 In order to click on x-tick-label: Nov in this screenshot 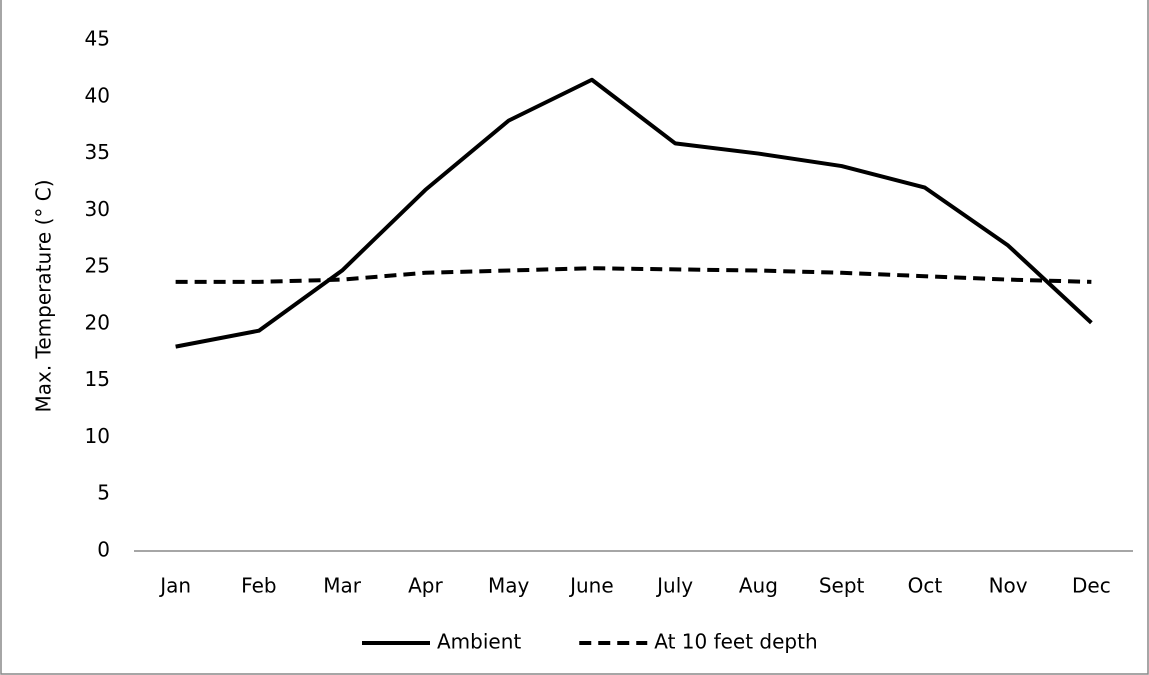, I will do `click(1008, 586)`.